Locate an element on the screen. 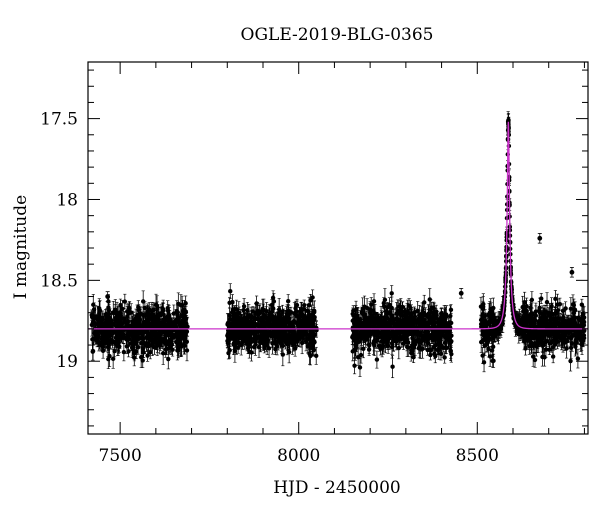 The width and height of the screenshot is (600, 512). chart-title: OGLE-2019-BLG-0365 is located at coordinates (337, 35).